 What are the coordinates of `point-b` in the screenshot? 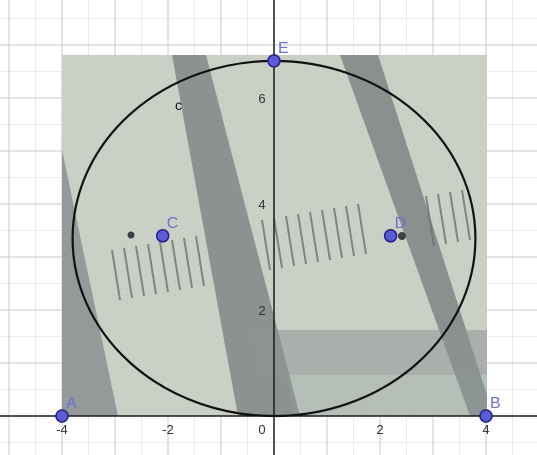 It's located at (486, 416).